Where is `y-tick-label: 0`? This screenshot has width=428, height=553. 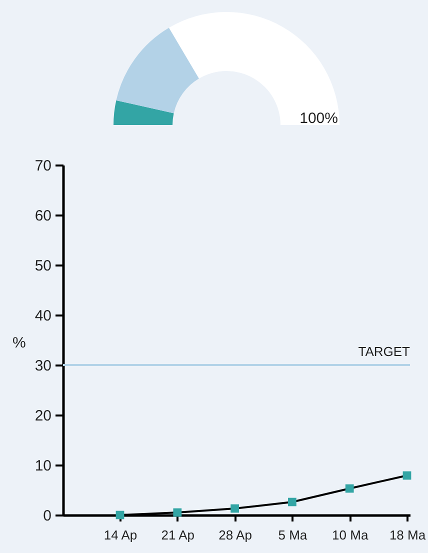
y-tick-label: 0 is located at coordinates (47, 516).